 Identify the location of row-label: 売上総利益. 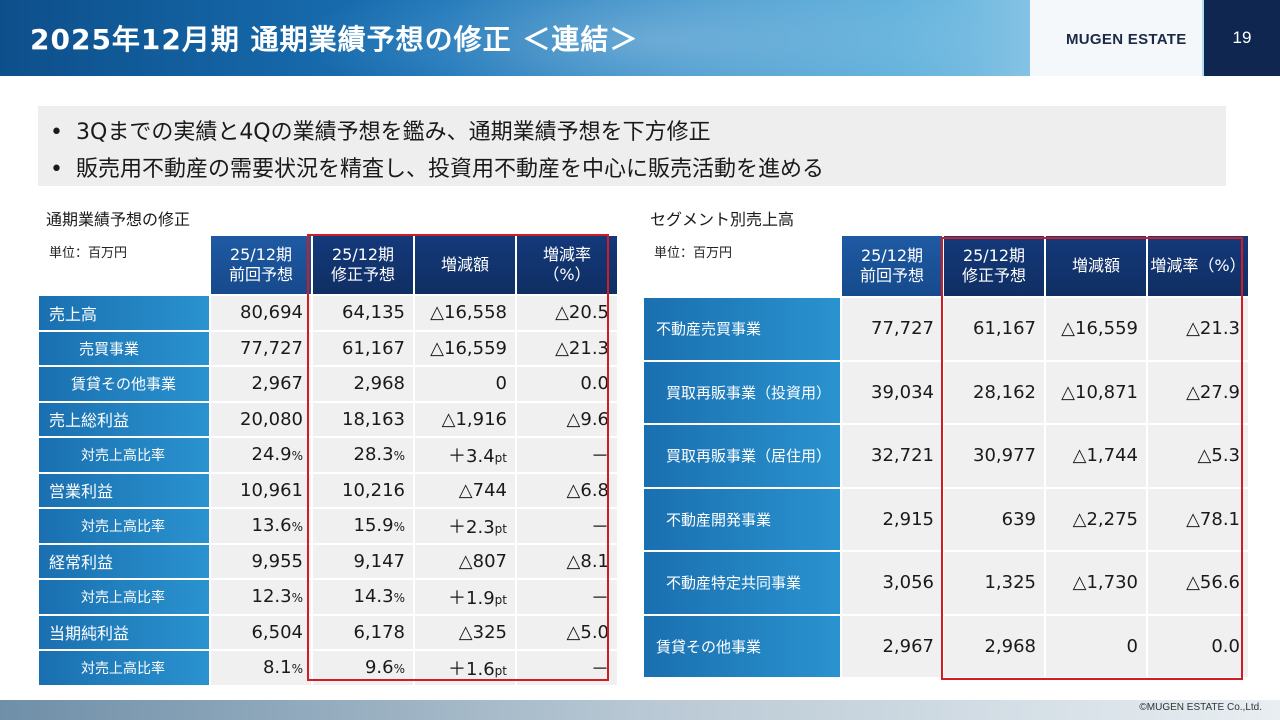
(124, 419).